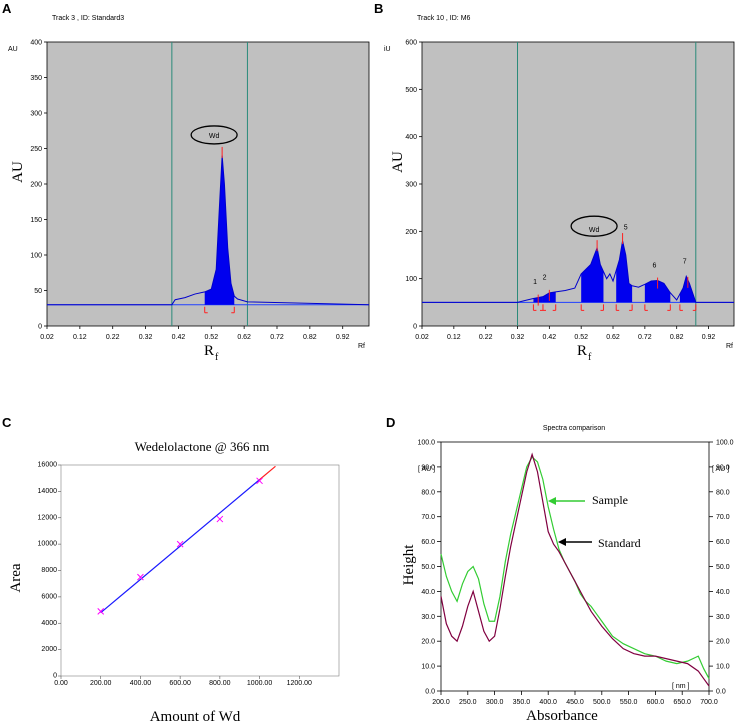 This screenshot has width=741, height=727. I want to click on d-ytick-right-label-6: 60.0, so click(723, 542).